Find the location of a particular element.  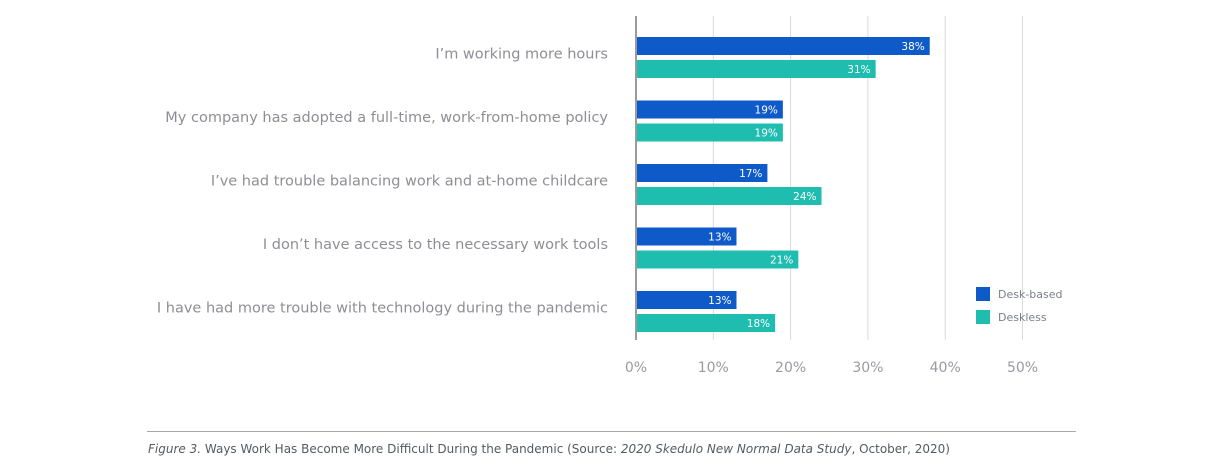

x-tick-label-30: 30% is located at coordinates (867, 368).